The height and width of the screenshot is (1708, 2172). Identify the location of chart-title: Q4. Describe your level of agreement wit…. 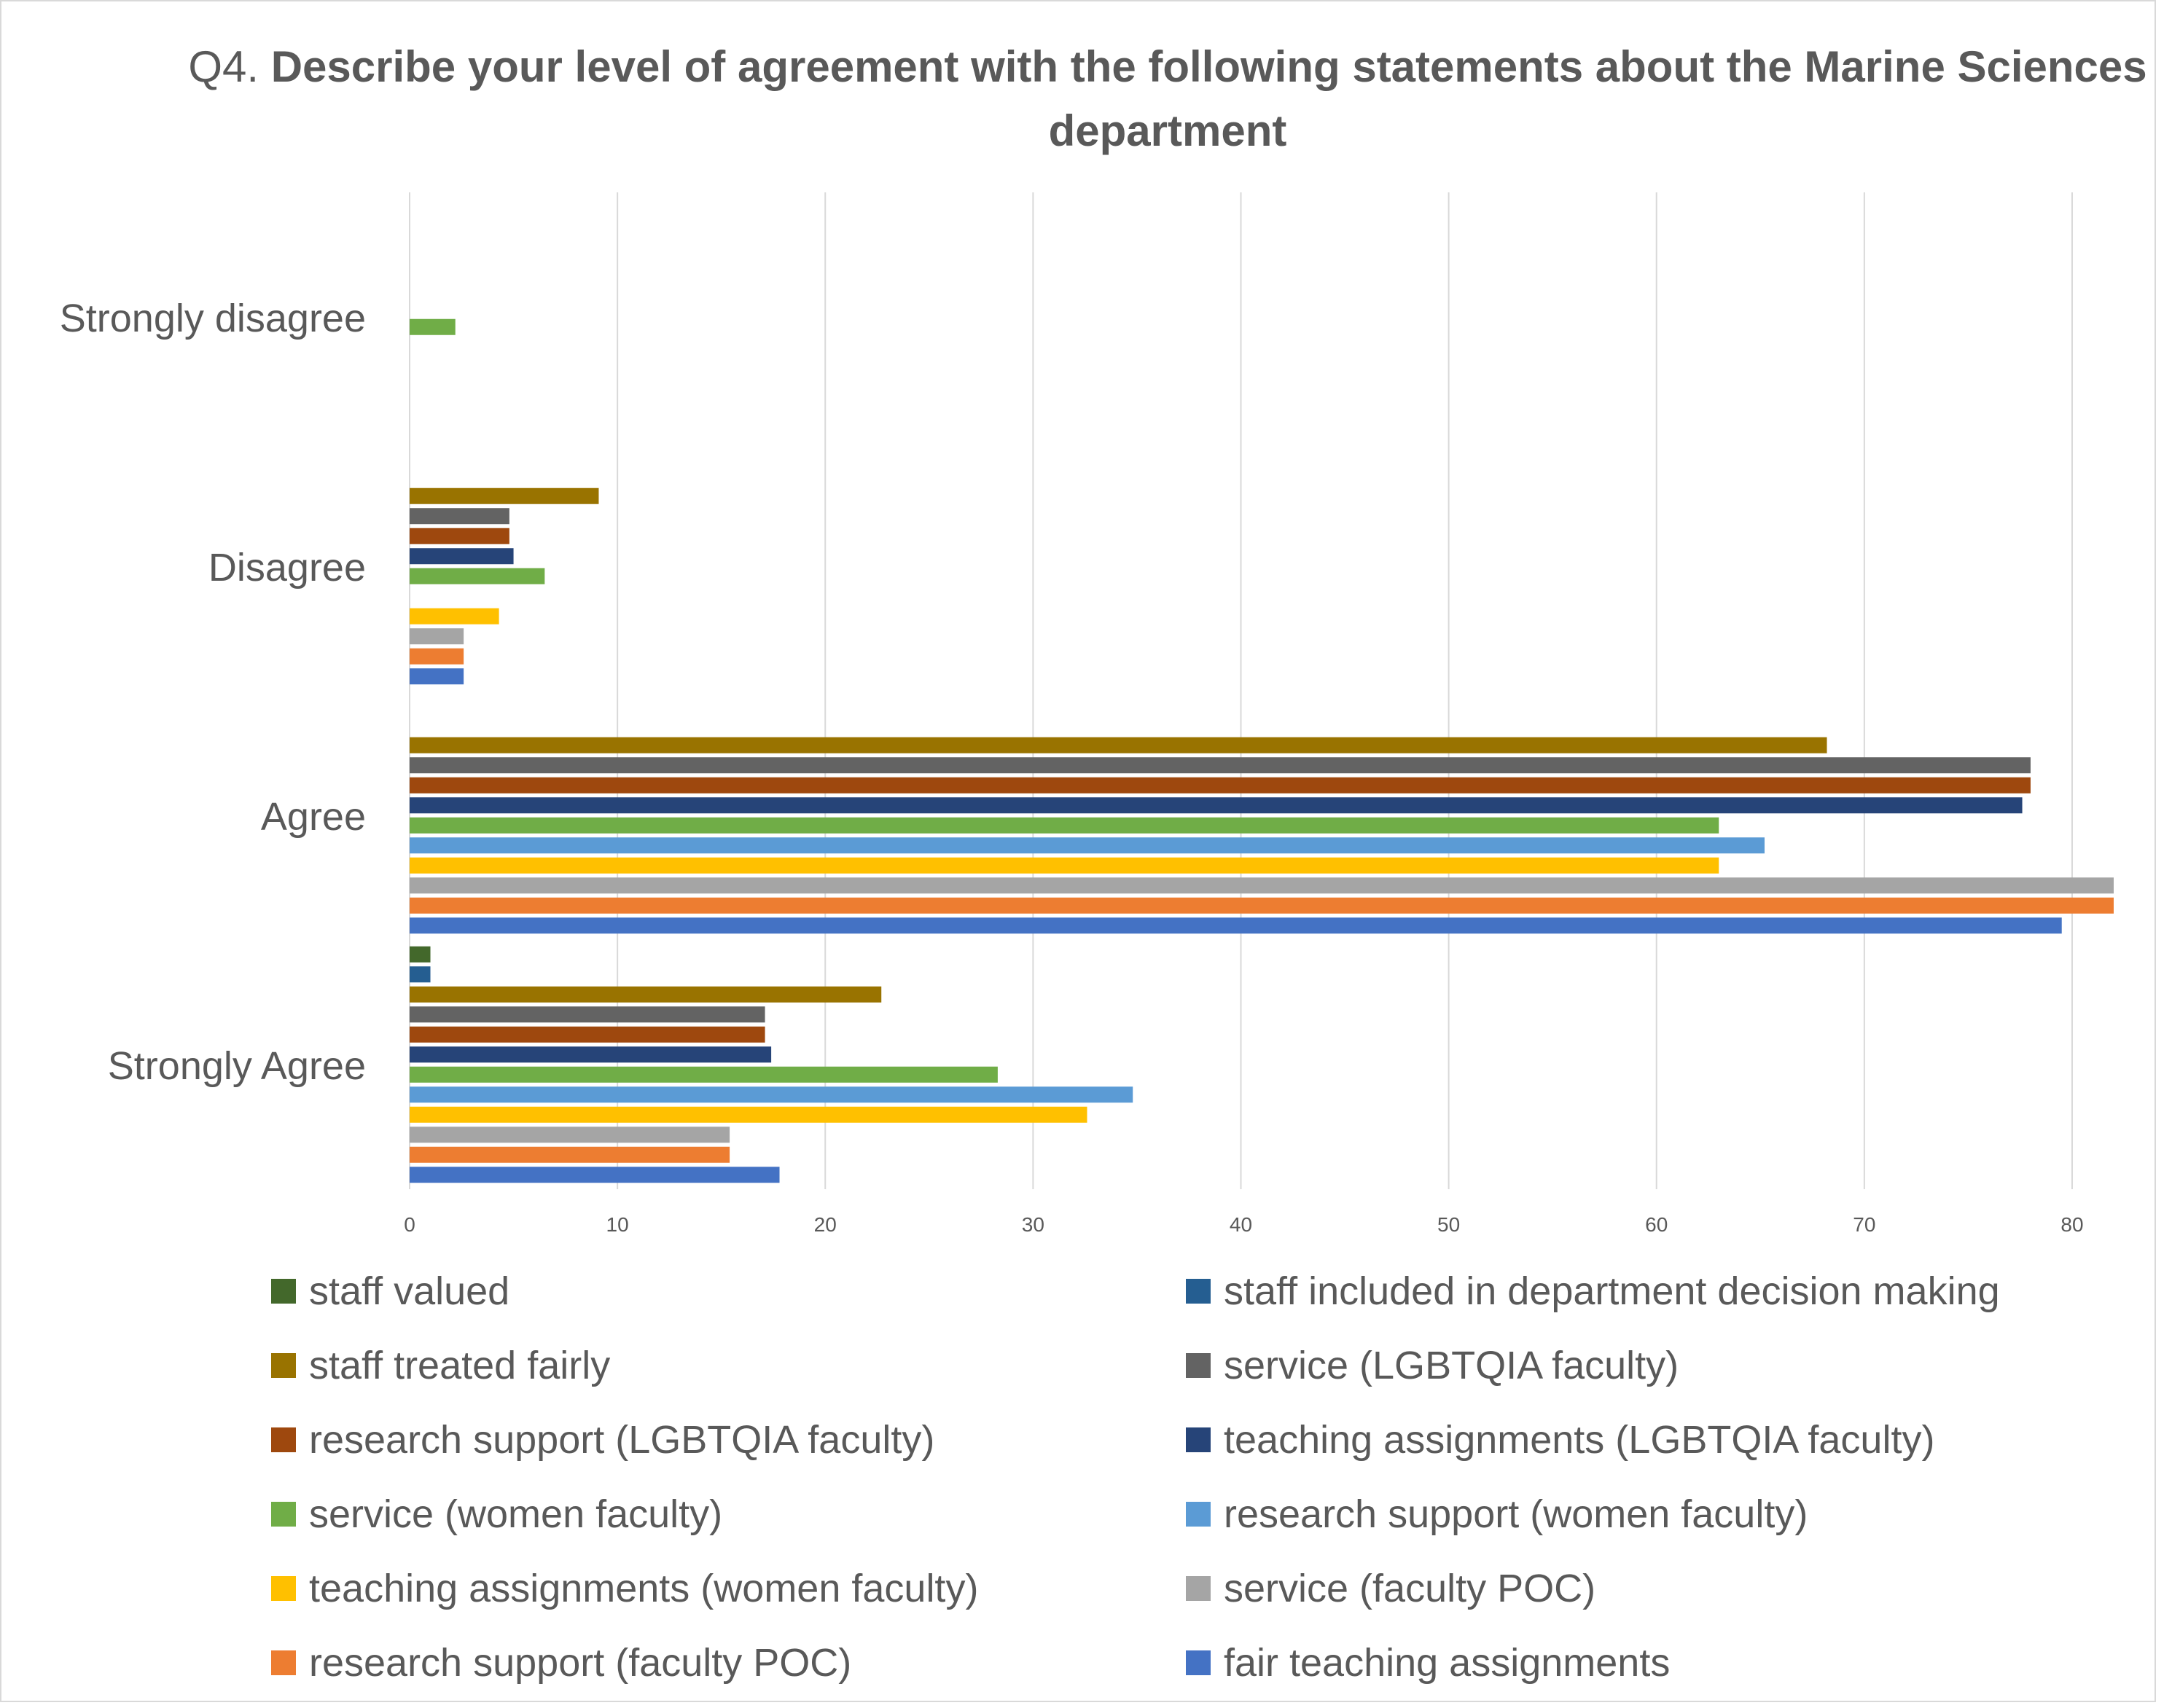
(1159, 99).